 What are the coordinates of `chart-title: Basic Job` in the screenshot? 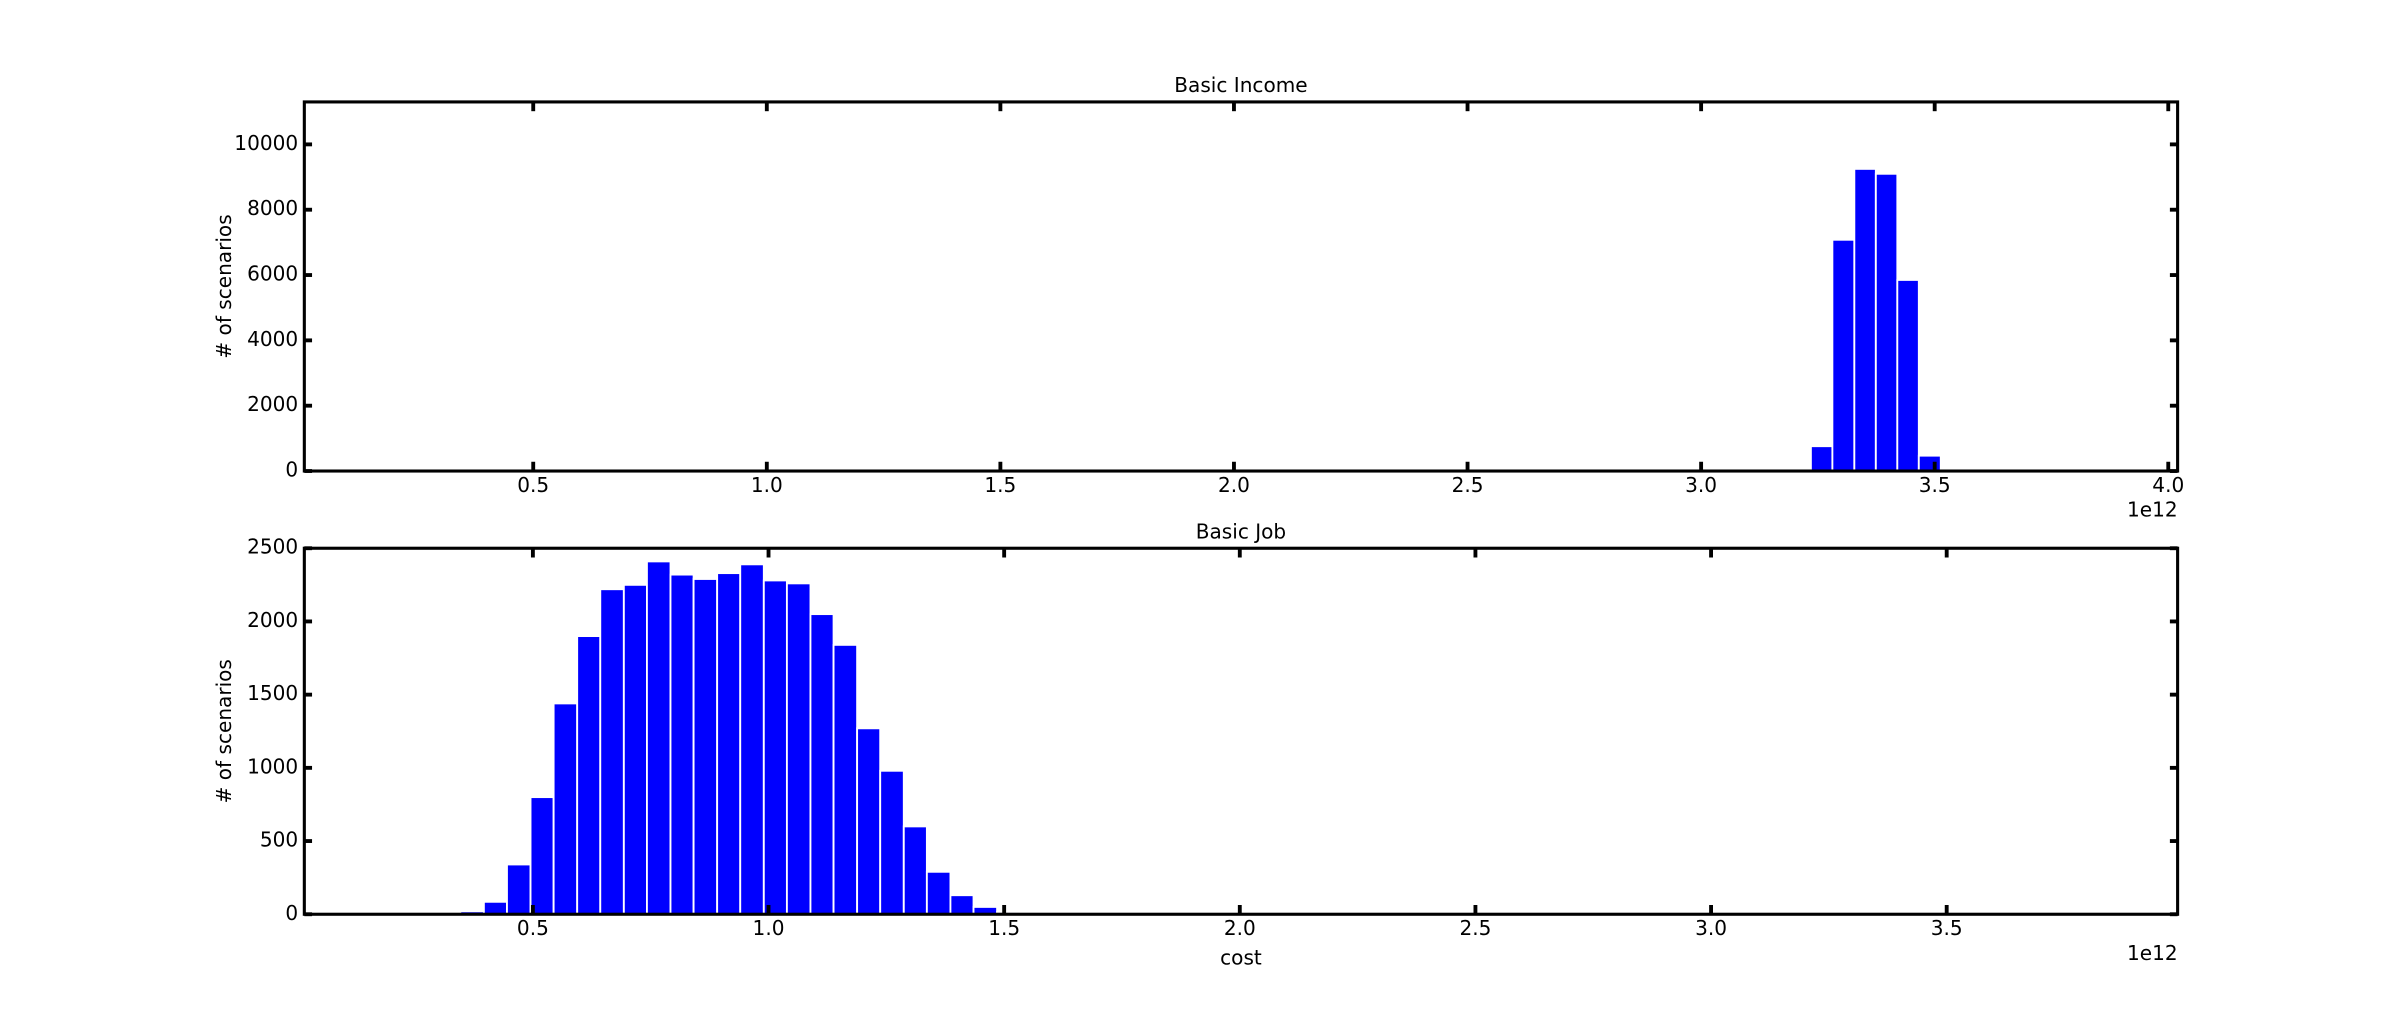 It's located at (1241, 531).